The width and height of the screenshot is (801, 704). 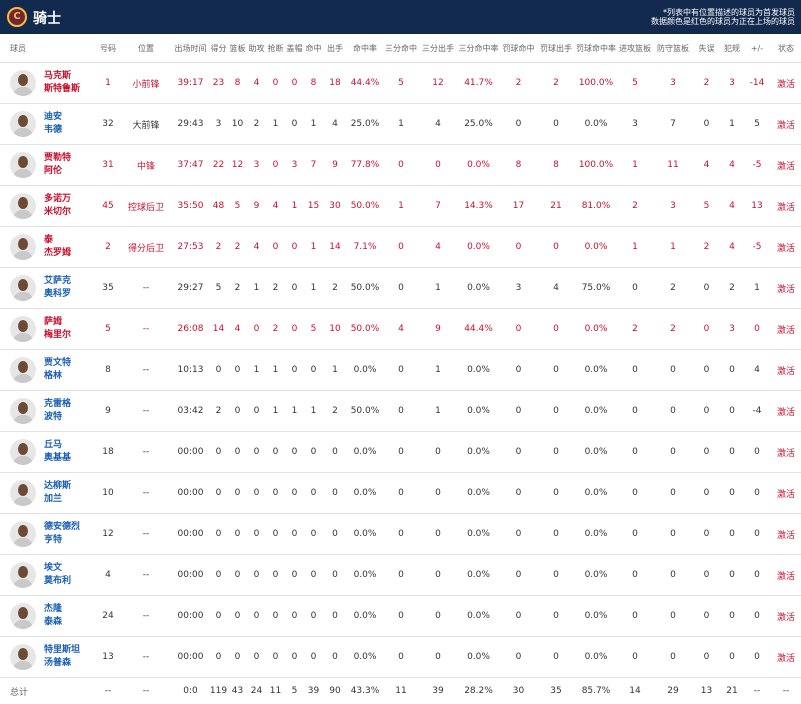 What do you see at coordinates (673, 48) in the screenshot?
I see `column-header: 防守篮板` at bounding box center [673, 48].